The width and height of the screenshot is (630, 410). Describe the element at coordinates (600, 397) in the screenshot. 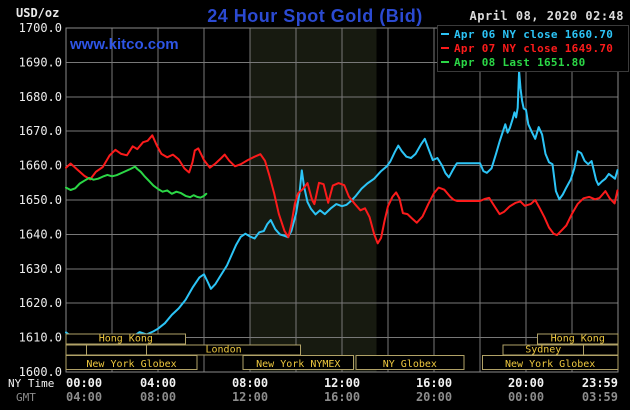

I see `x-tick-gmt: 03:59` at that location.